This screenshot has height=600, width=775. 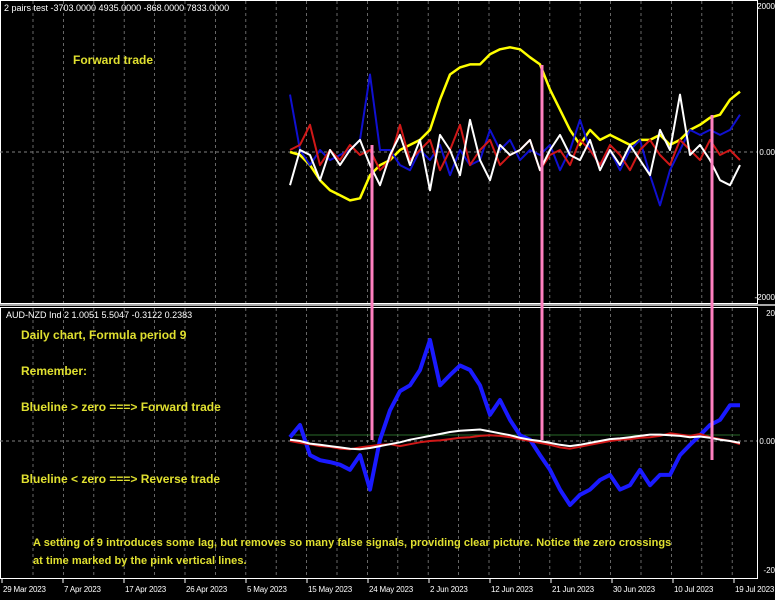 What do you see at coordinates (767, 441) in the screenshot?
I see `bottom-y-tick-zero: 0.00` at bounding box center [767, 441].